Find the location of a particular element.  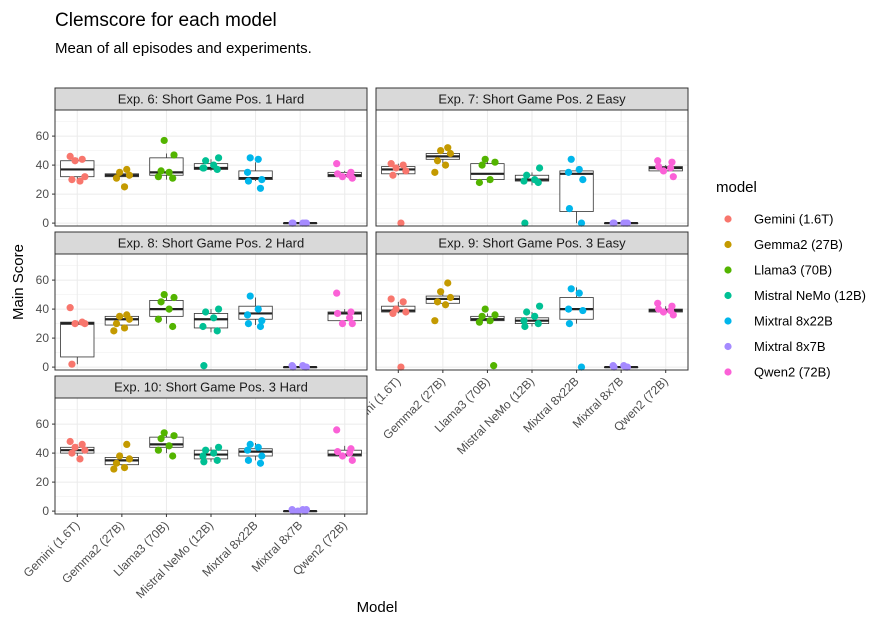

legend-label-qwen2-72b: Qwen2 (72B) is located at coordinates (792, 372).